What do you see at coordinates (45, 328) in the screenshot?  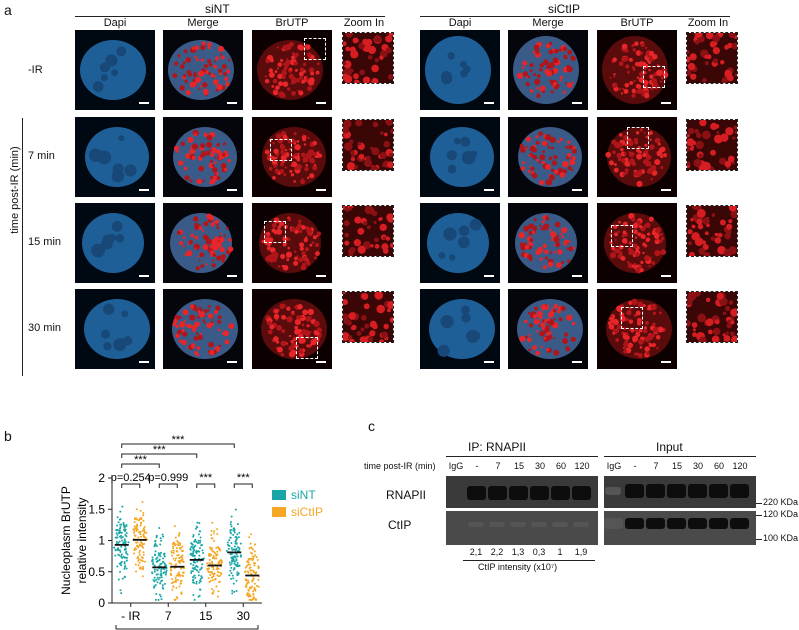 I see `row-label-30min: 30 min` at bounding box center [45, 328].